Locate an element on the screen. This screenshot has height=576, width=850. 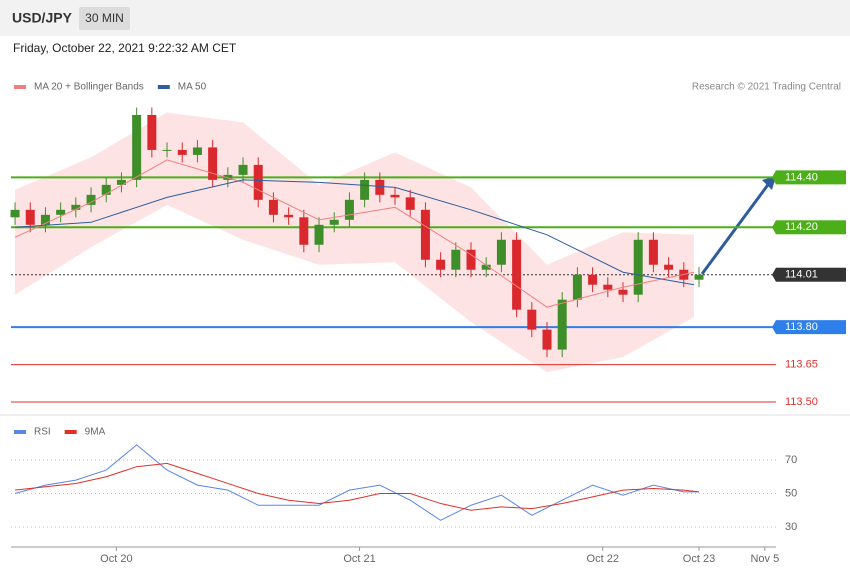
header-bar is located at coordinates (425, 18).